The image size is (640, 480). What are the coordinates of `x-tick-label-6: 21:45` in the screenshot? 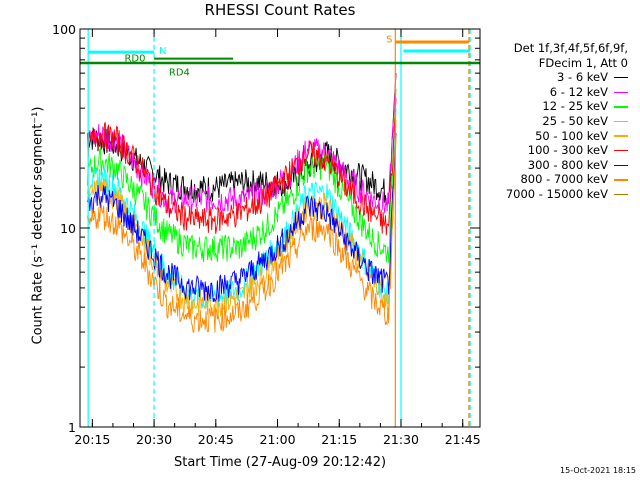 It's located at (463, 439).